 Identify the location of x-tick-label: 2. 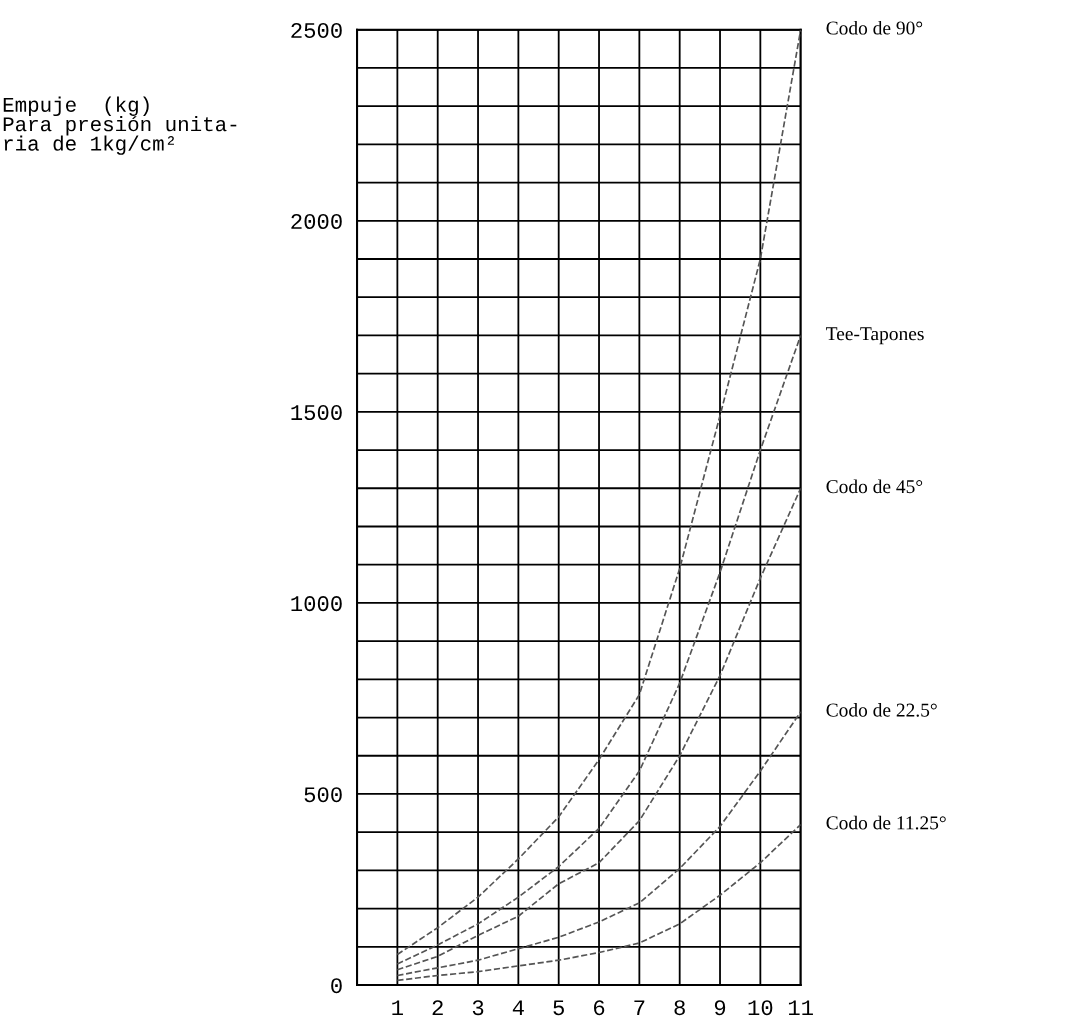
(437, 1008).